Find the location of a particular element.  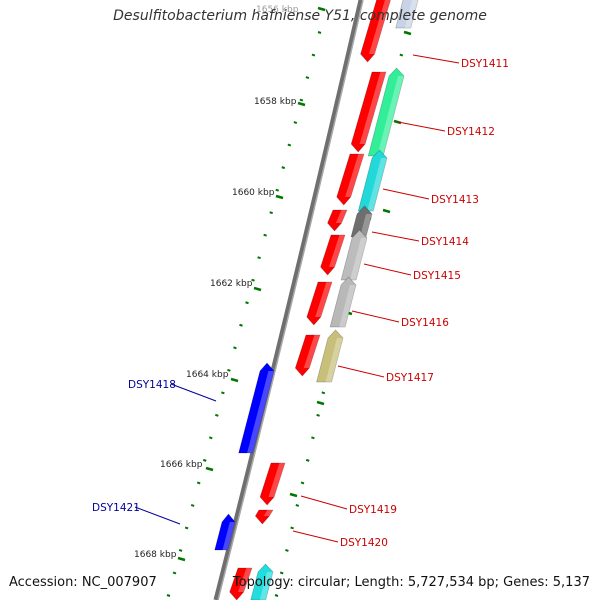

forward-cds-block-9-shine is located at coordinates (268, 513).